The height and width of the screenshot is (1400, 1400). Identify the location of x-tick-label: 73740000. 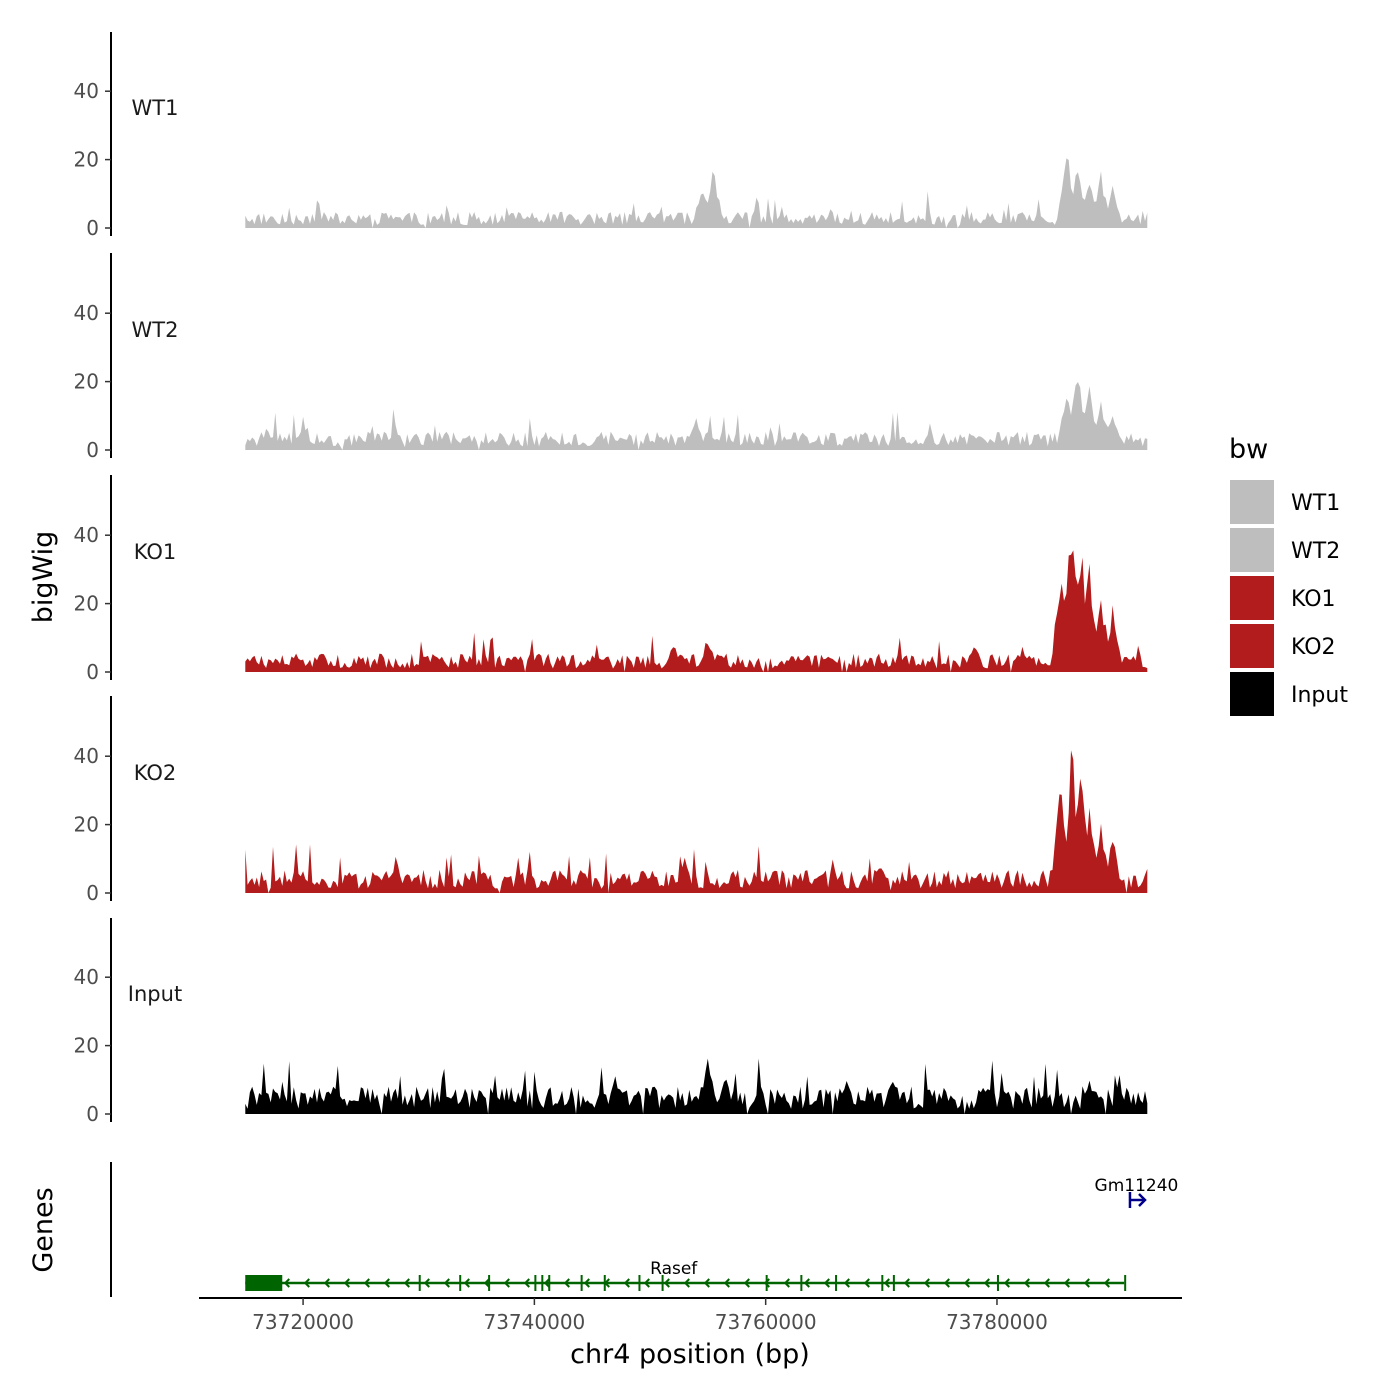
(534, 1322).